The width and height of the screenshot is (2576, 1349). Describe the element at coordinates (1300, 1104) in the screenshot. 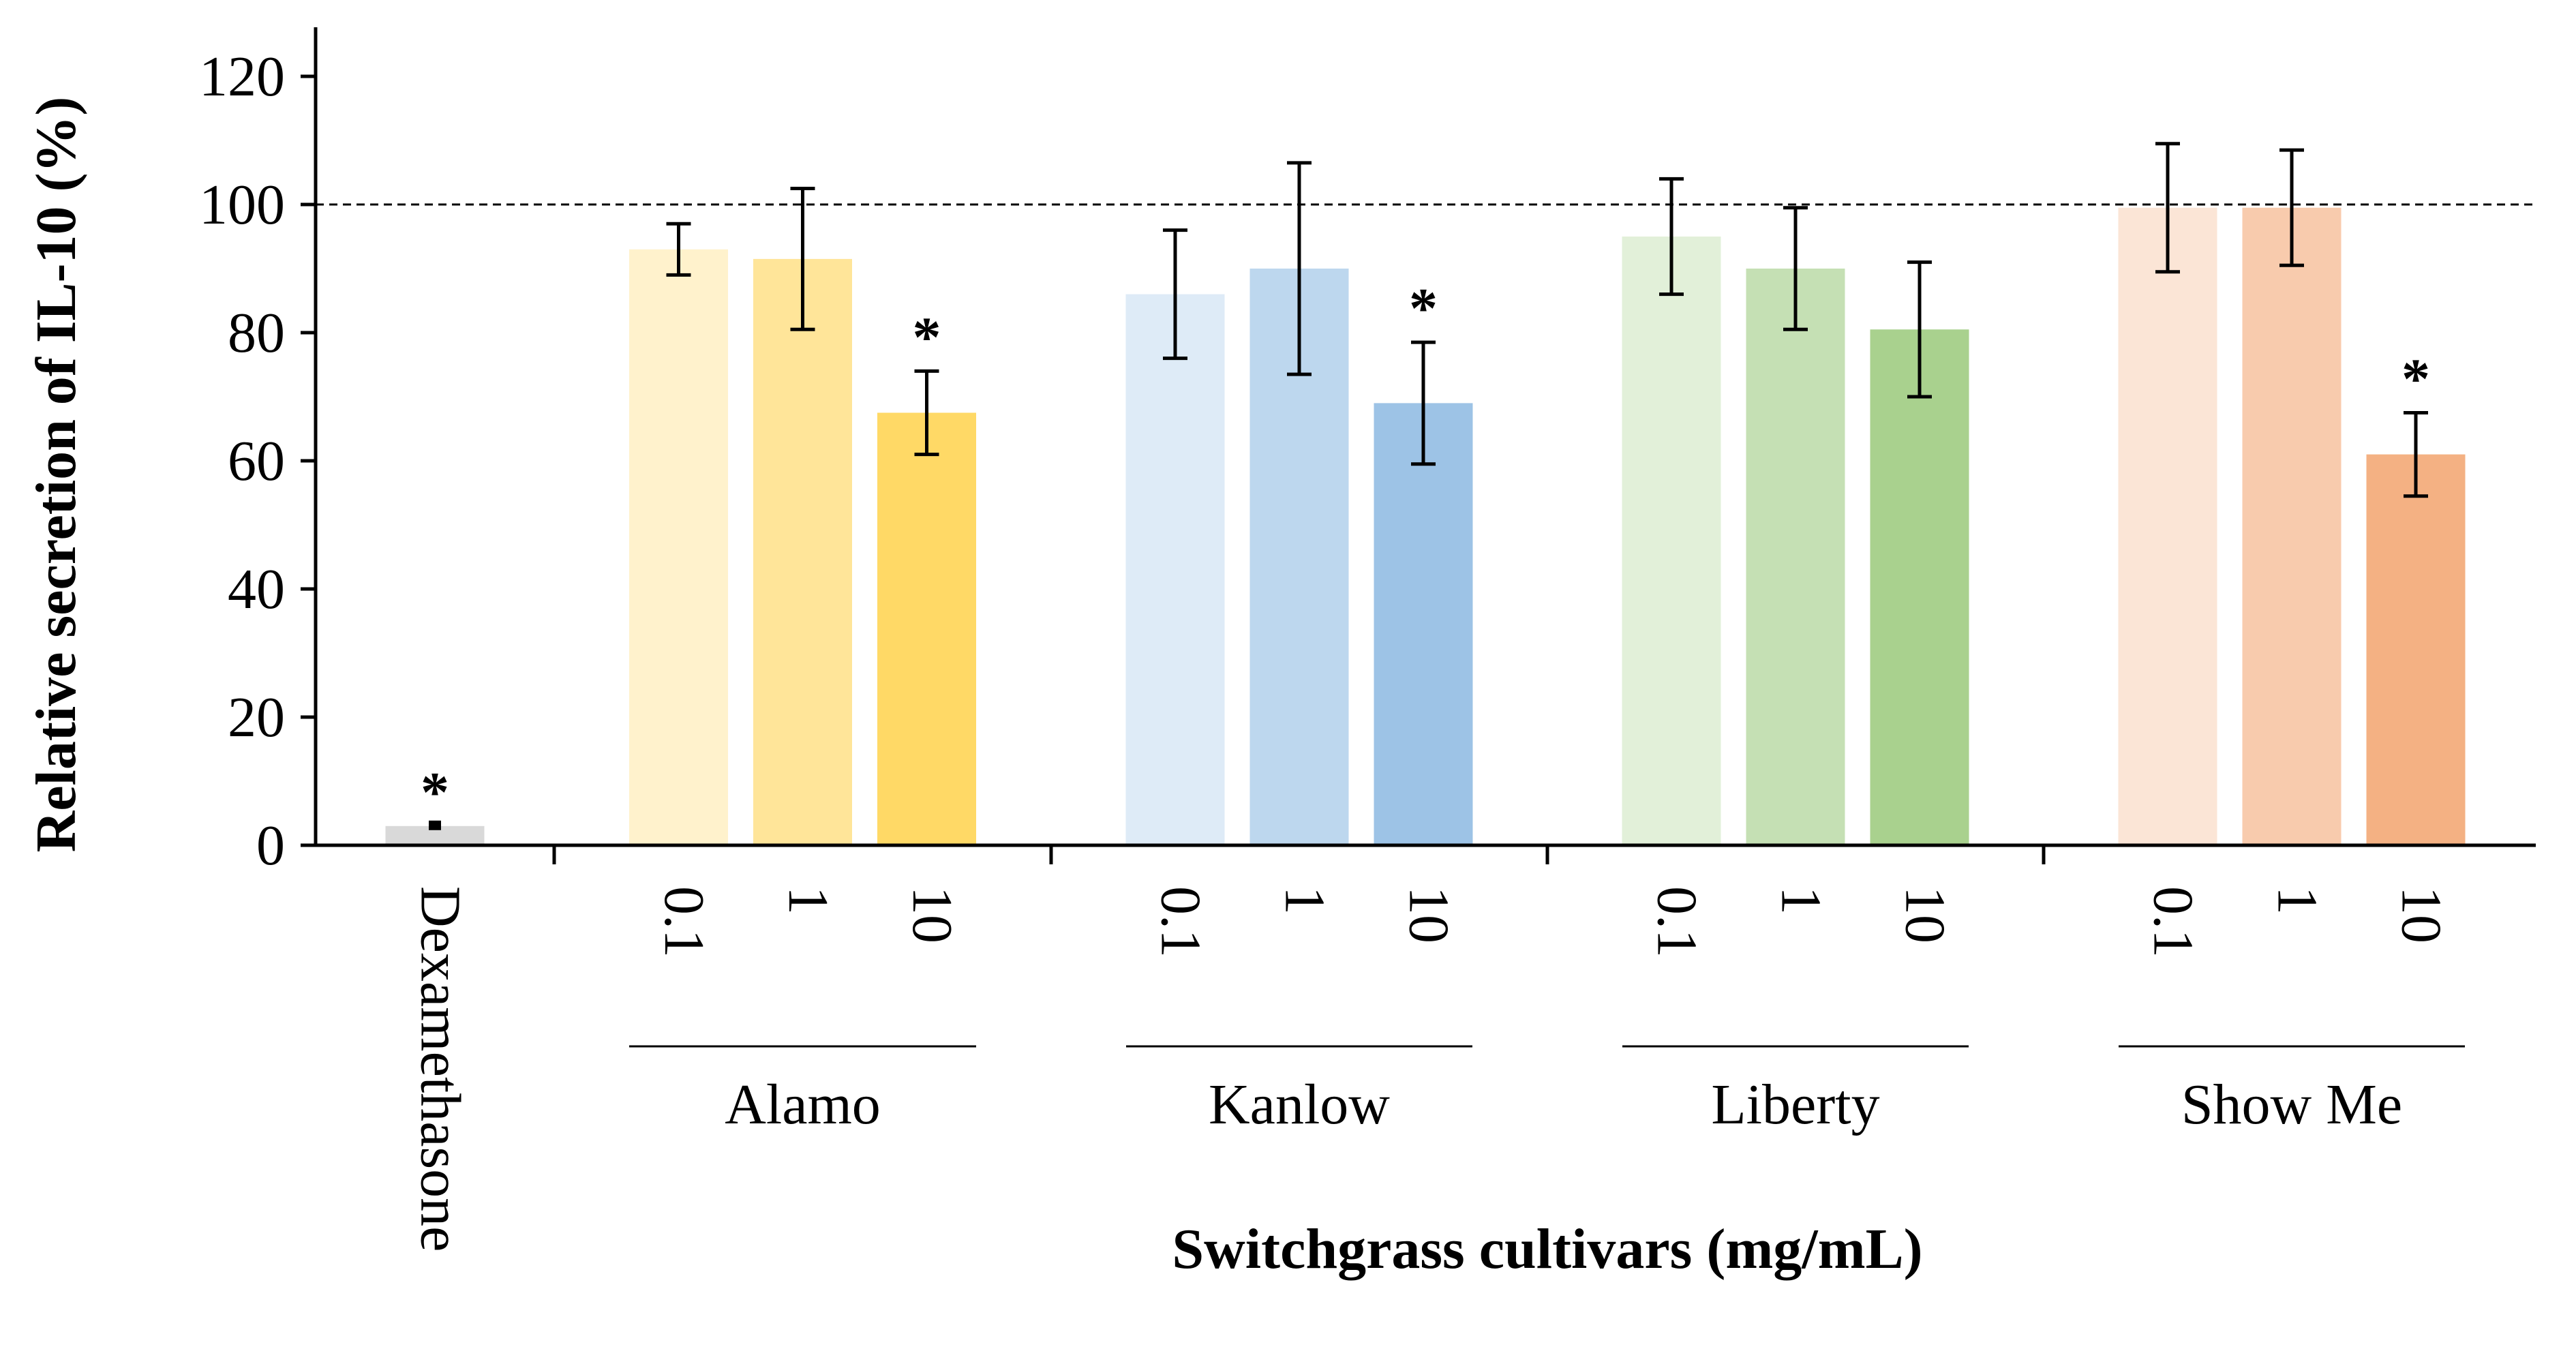

I see `group-label-kanlow: Kanlow` at that location.